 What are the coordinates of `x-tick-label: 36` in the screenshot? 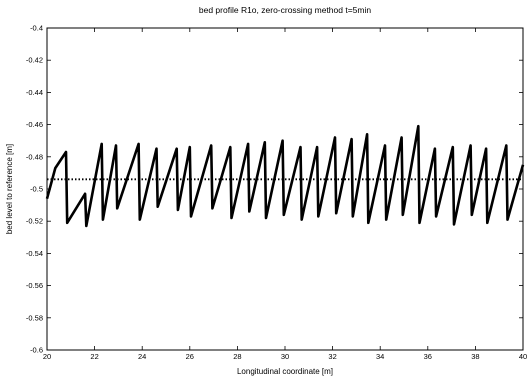 It's located at (428, 356).